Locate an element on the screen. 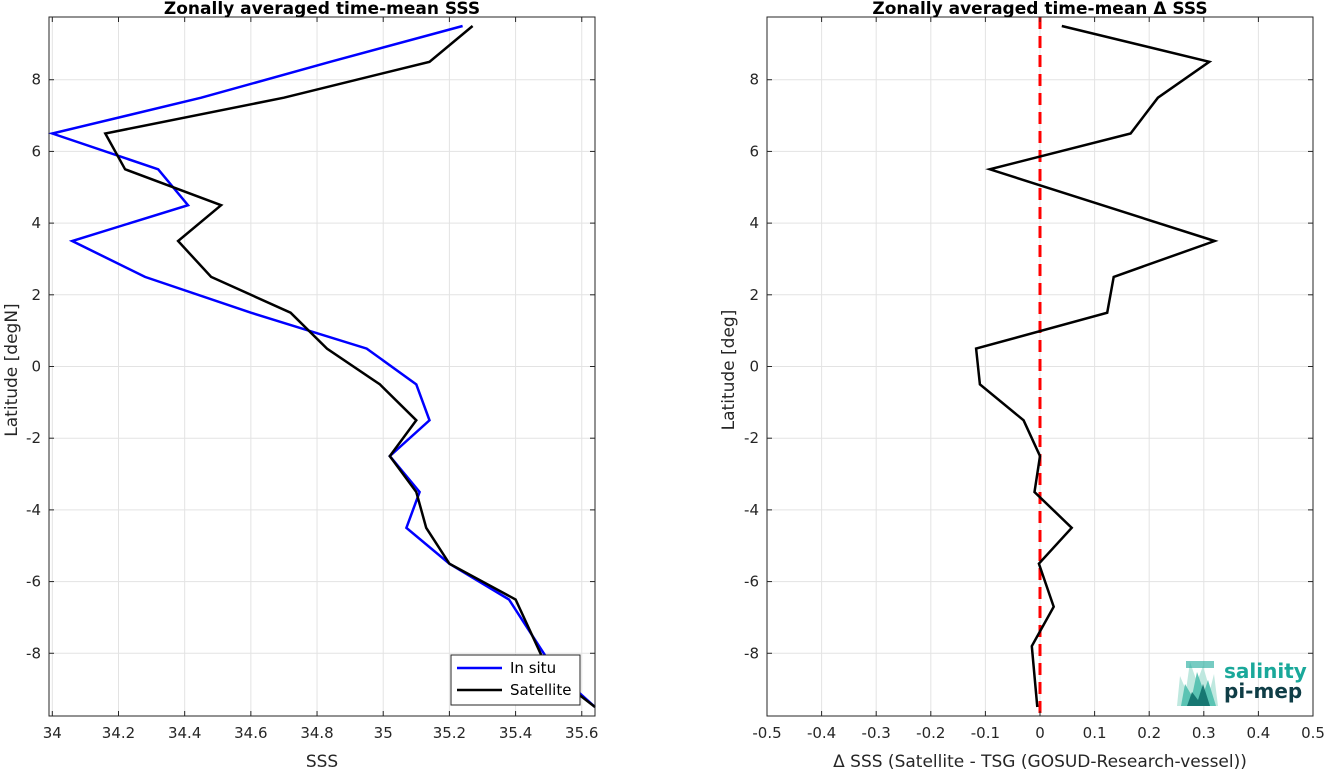 The height and width of the screenshot is (769, 1325). legend-box is located at coordinates (515, 680).